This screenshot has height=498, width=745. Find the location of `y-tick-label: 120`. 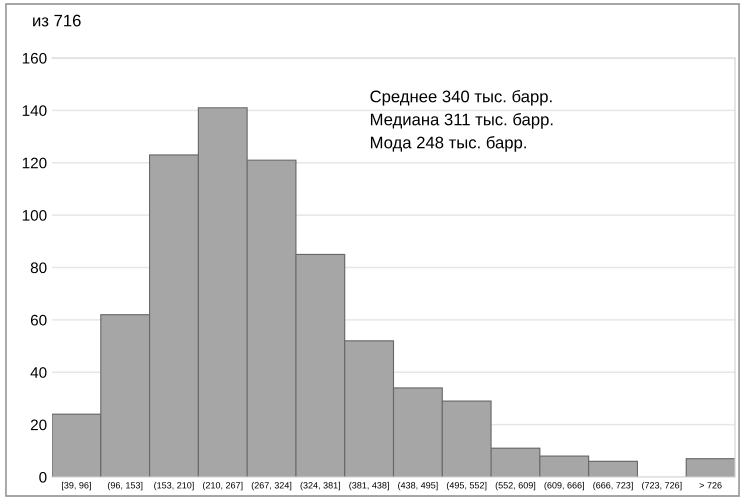

y-tick-label: 120 is located at coordinates (34, 163).